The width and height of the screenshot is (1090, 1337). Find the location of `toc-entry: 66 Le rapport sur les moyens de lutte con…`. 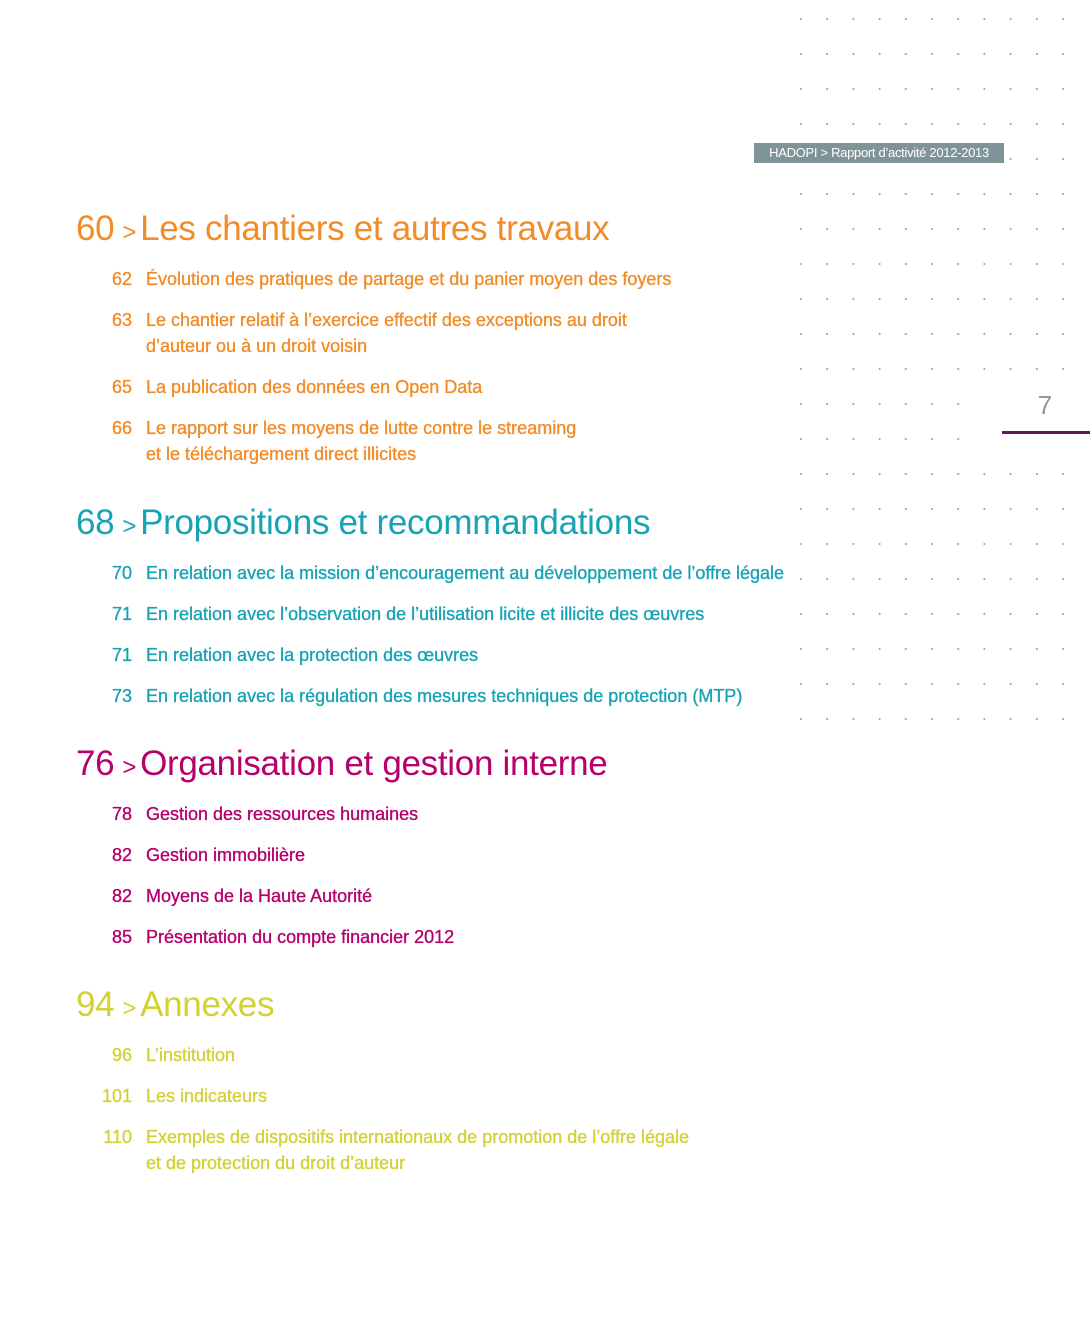

toc-entry: 66 Le rapport sur les moyens de lutte con… is located at coordinates (375, 441).